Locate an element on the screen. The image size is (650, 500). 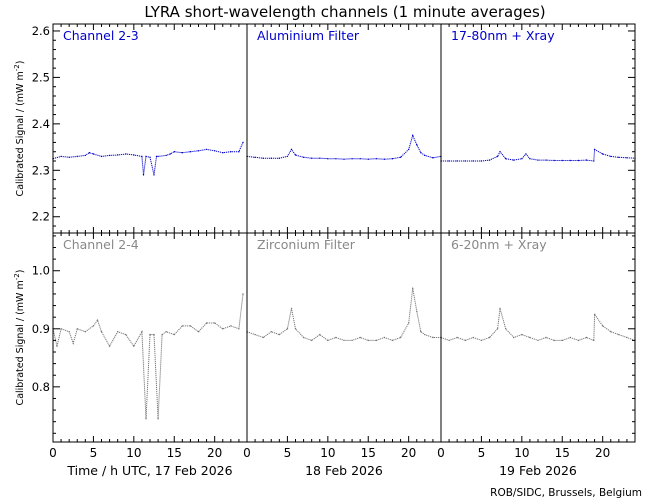
y-tick-label: 2.3 is located at coordinates (41, 170).